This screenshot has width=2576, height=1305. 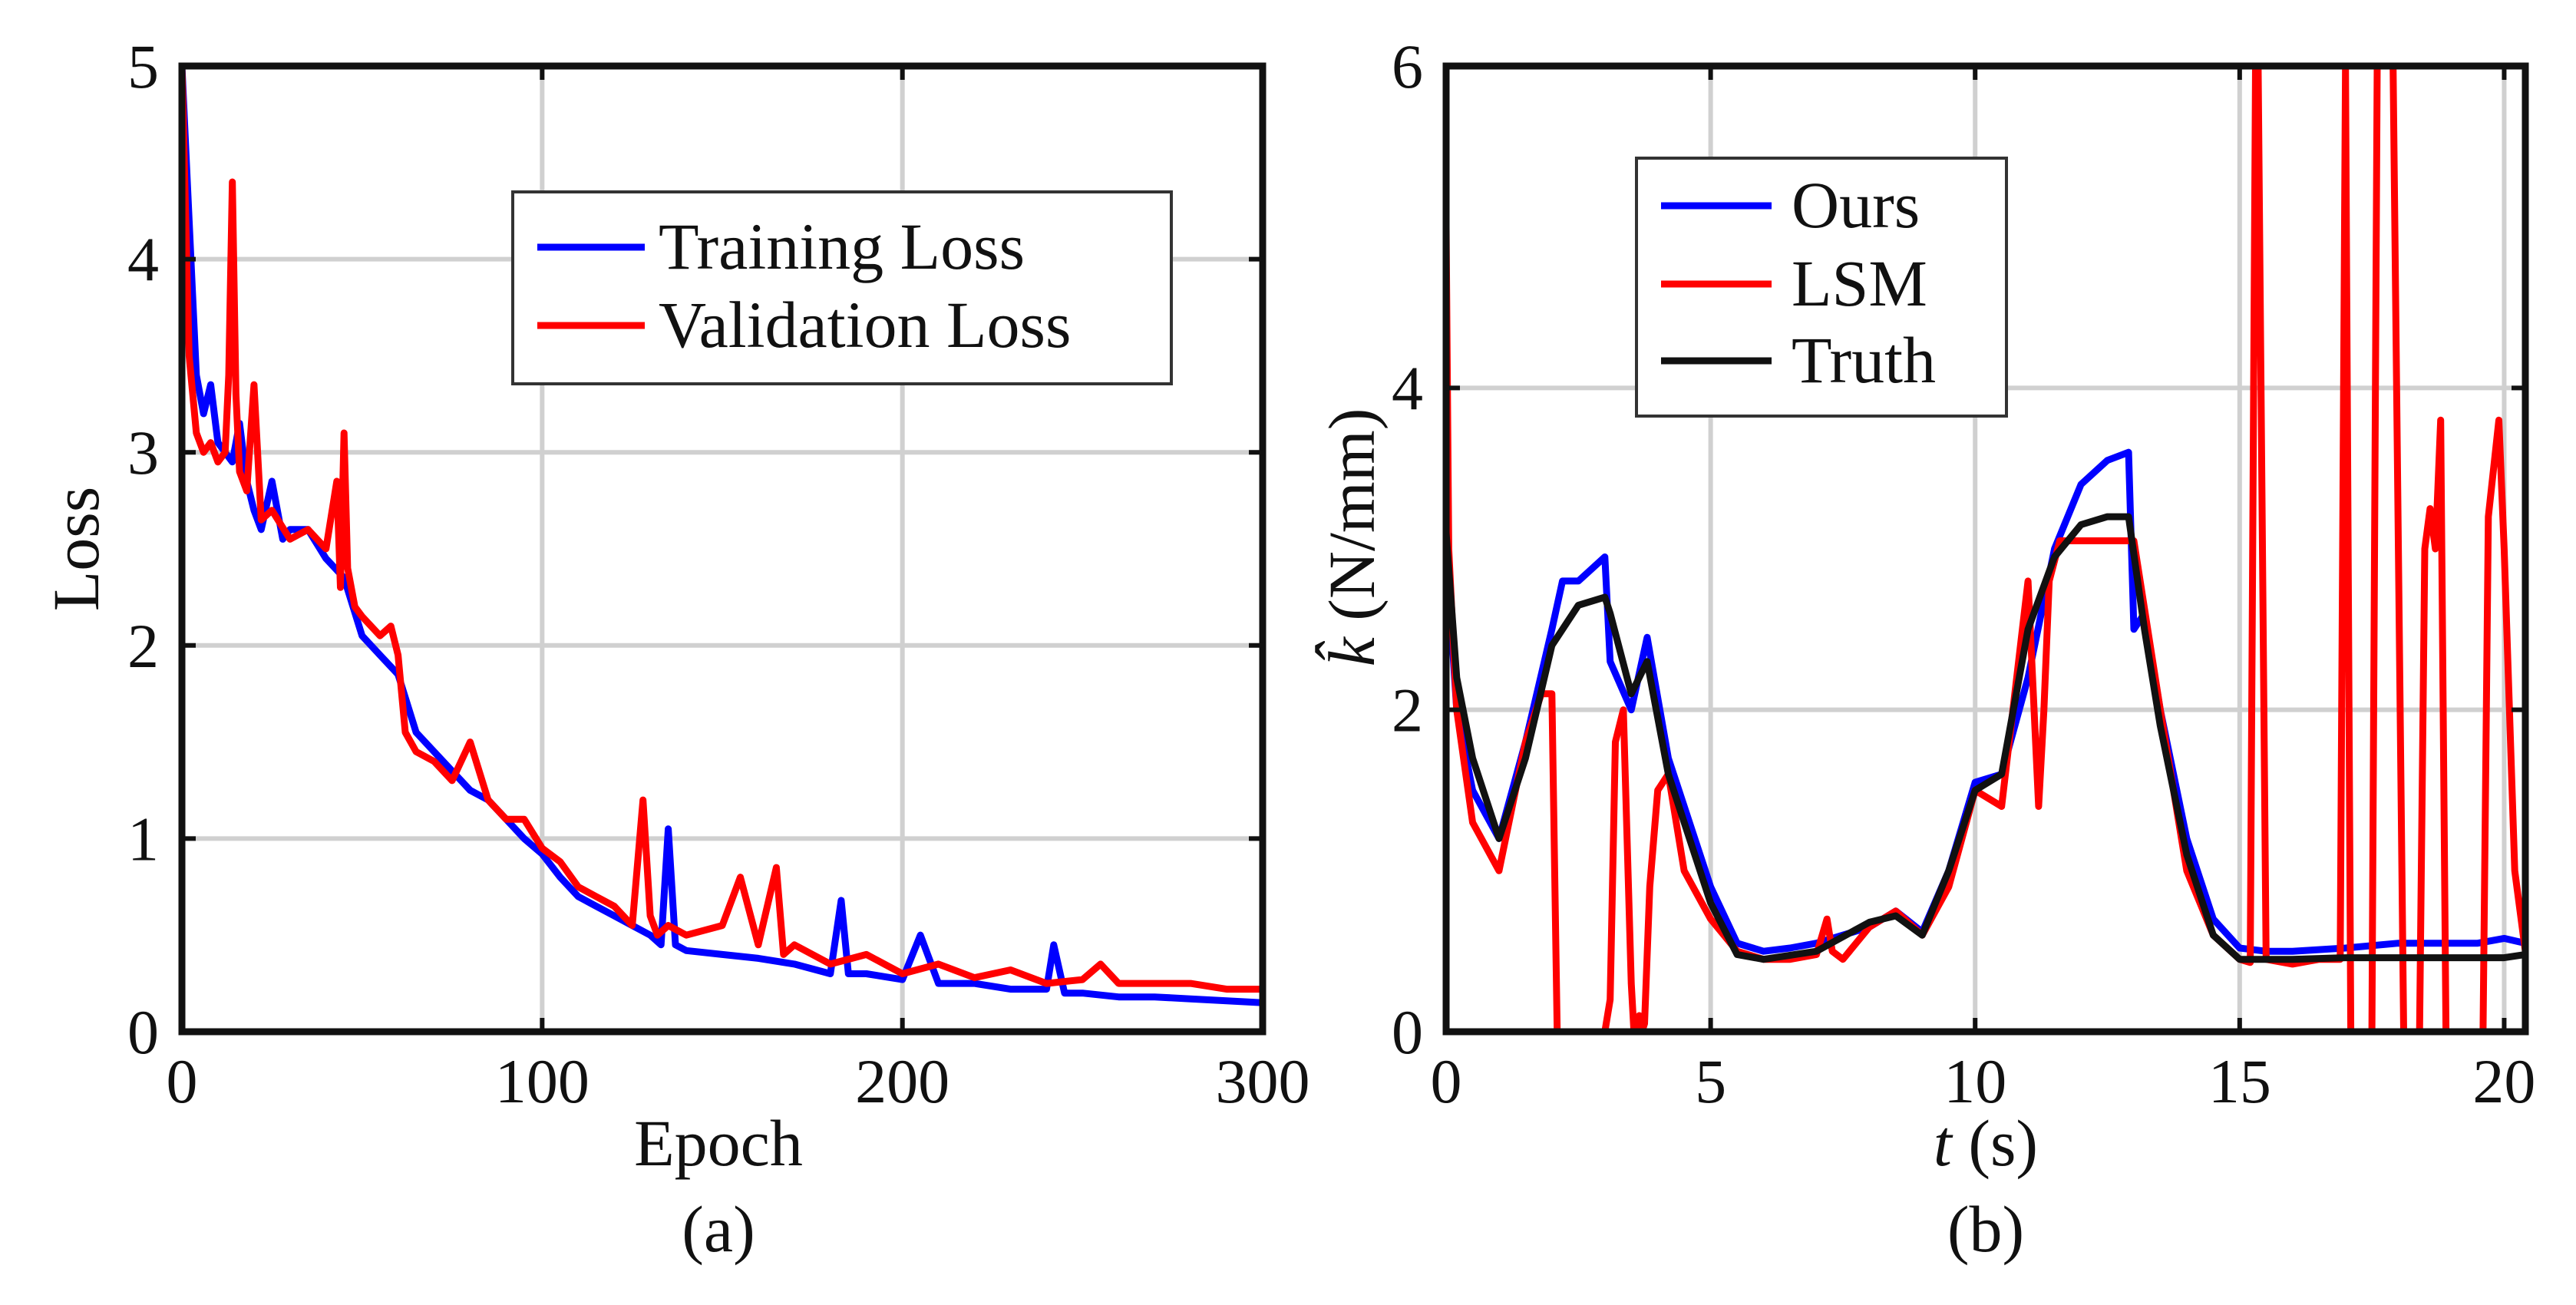 What do you see at coordinates (2239, 1081) in the screenshot?
I see `panel-b-x-tick-label: 15` at bounding box center [2239, 1081].